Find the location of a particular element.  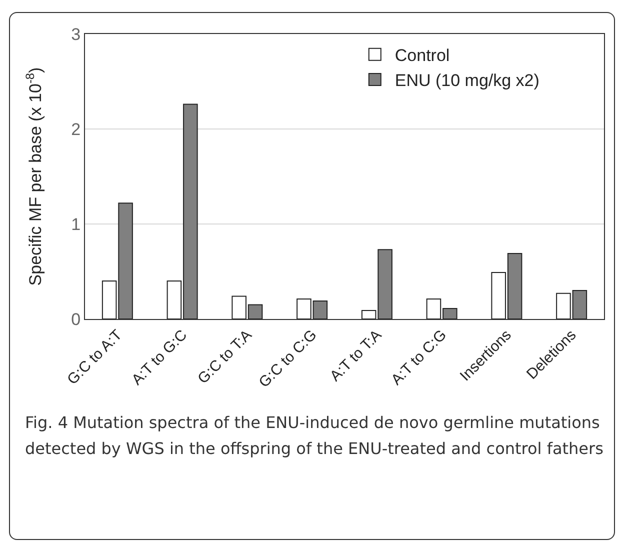

x-tick-label: A:T to G:C is located at coordinates (159, 357).